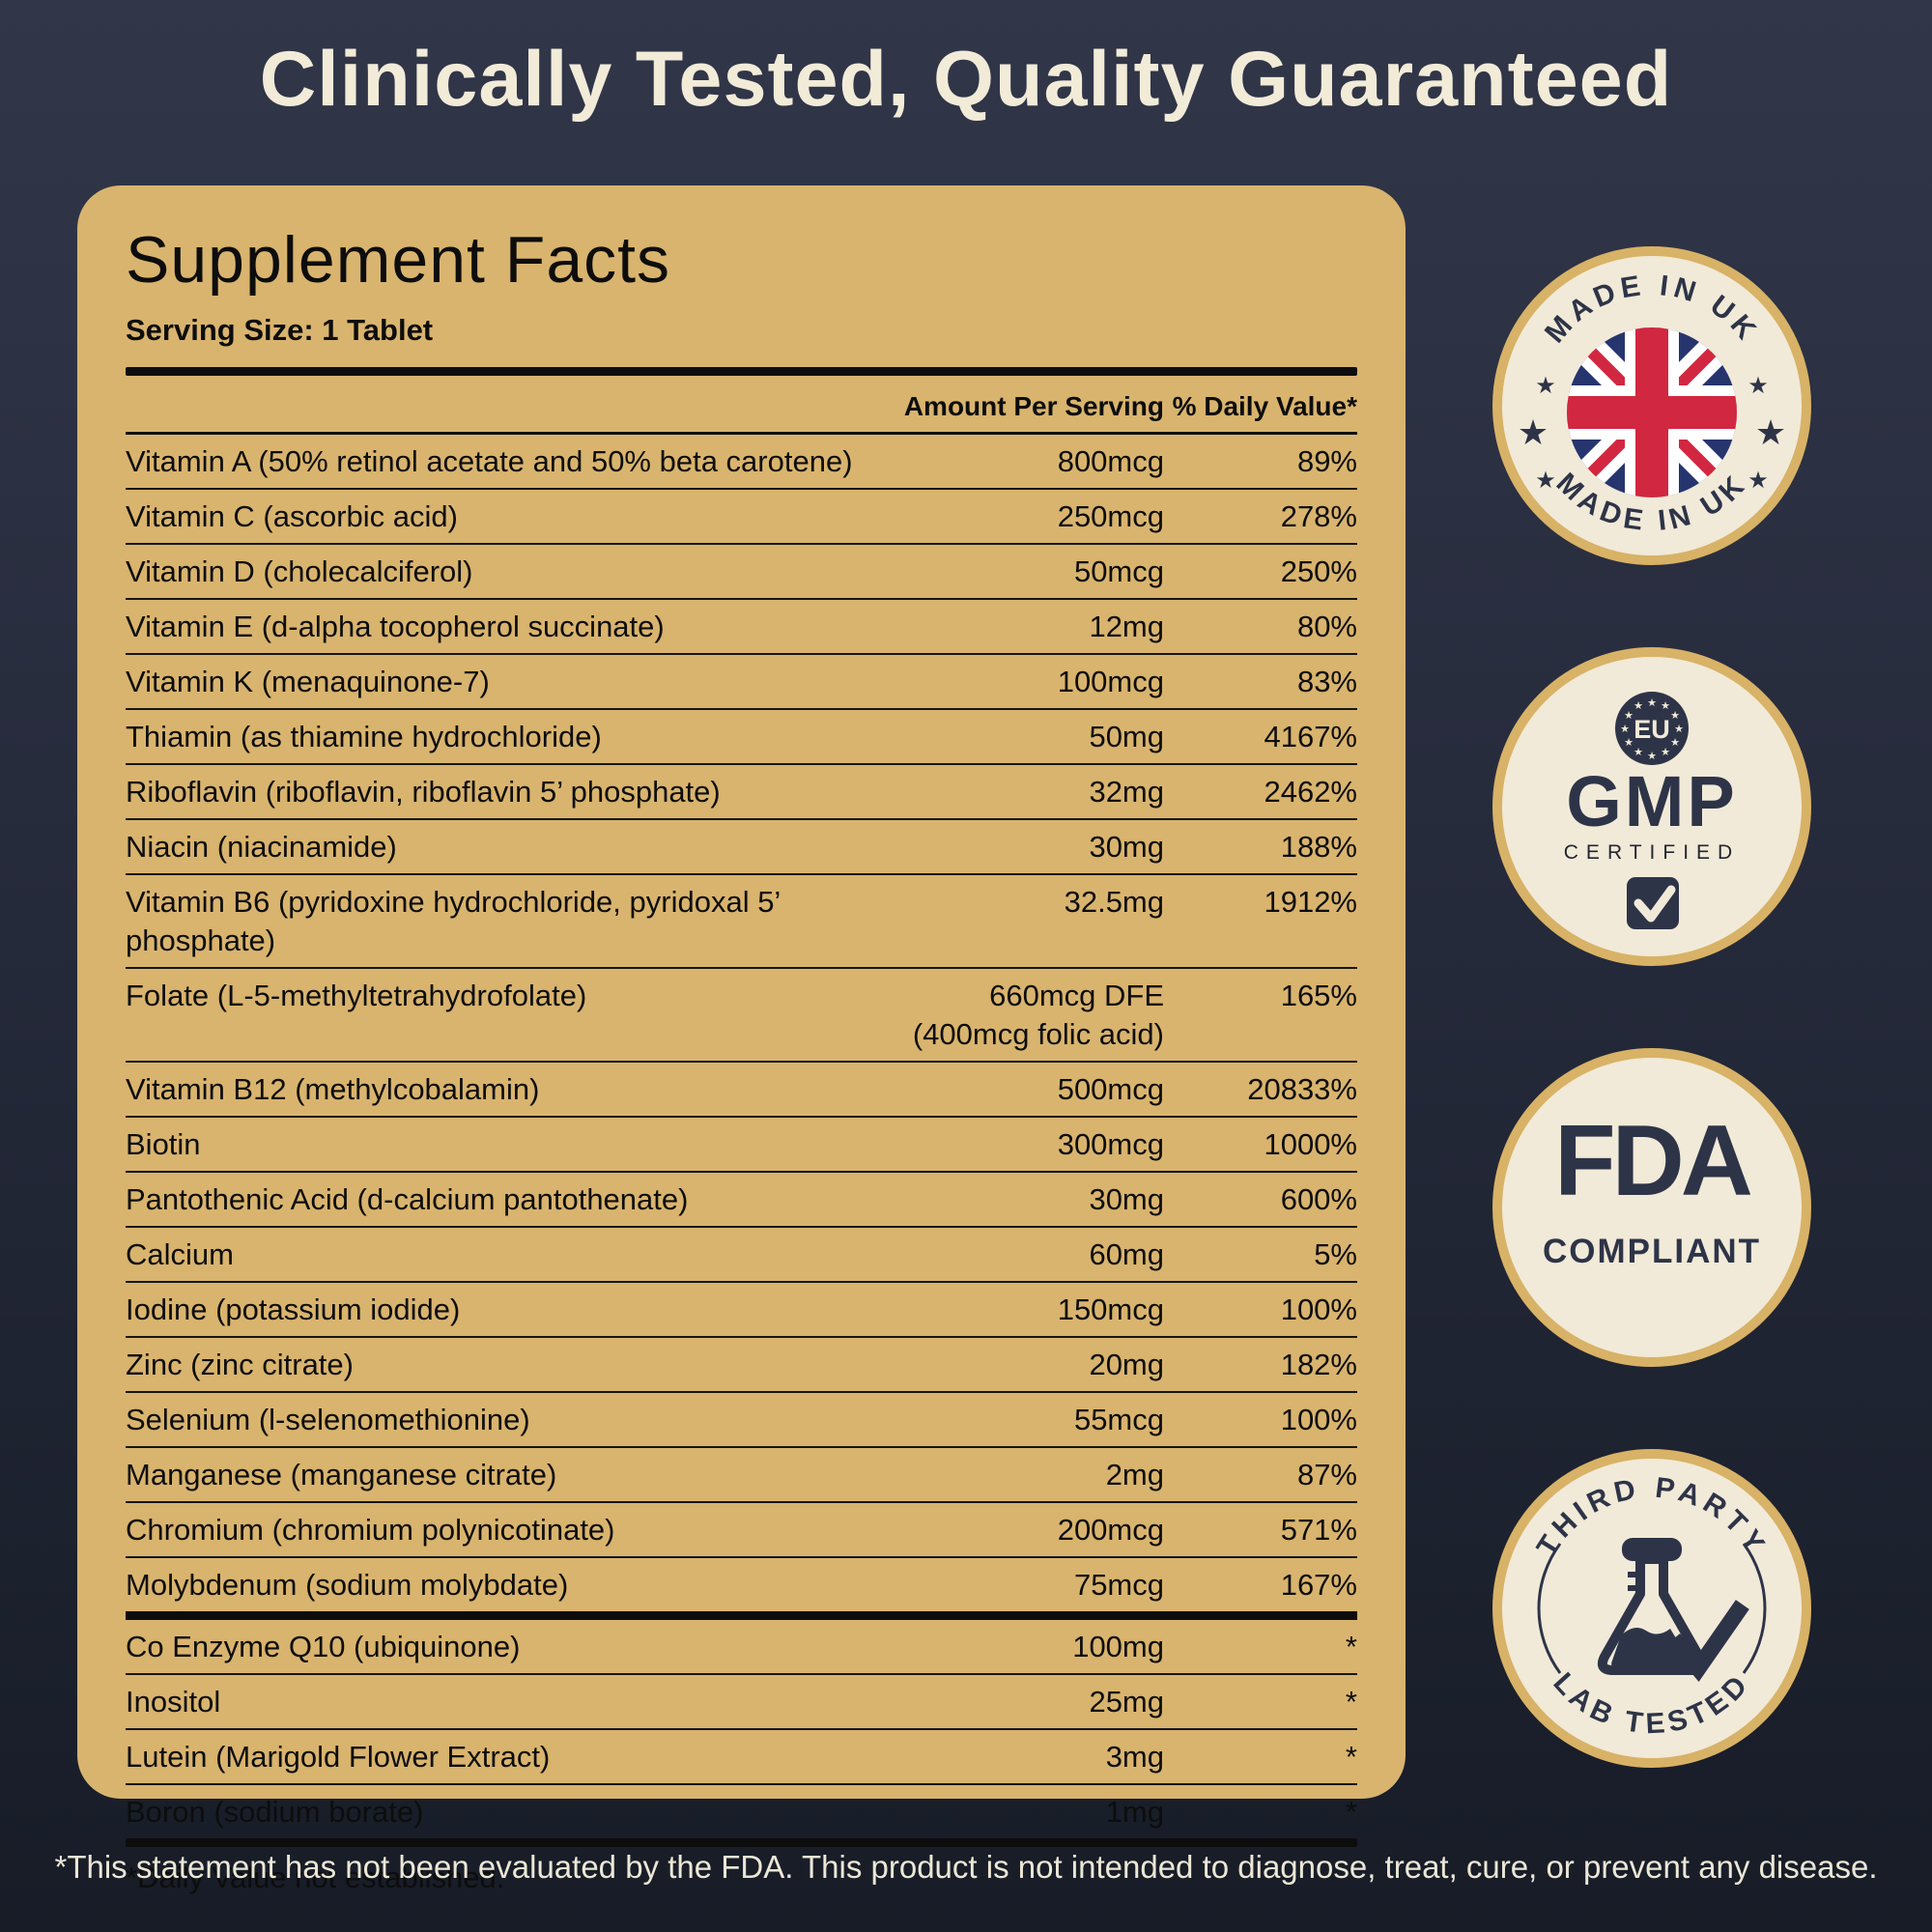 The image size is (1932, 1932). I want to click on amount-value: 800mcg, so click(1110, 461).